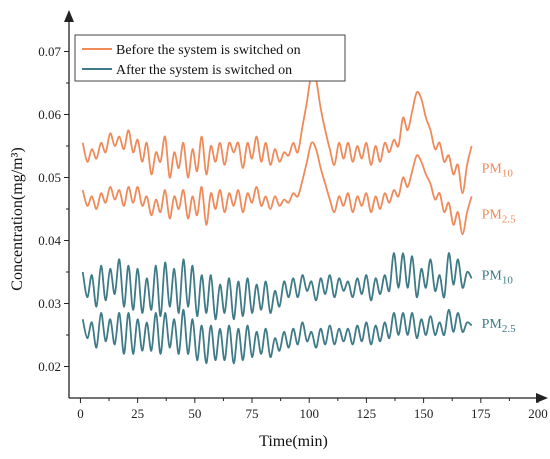 The image size is (550, 459). I want to click on x-tick-label: 200, so click(538, 413).